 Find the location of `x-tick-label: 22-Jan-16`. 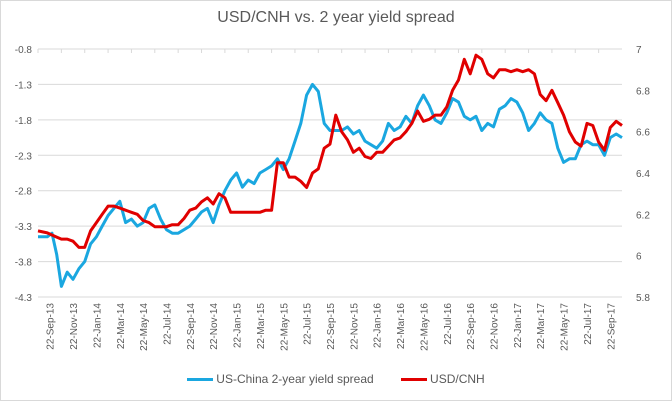

x-tick-label: 22-Jan-16 is located at coordinates (378, 325).